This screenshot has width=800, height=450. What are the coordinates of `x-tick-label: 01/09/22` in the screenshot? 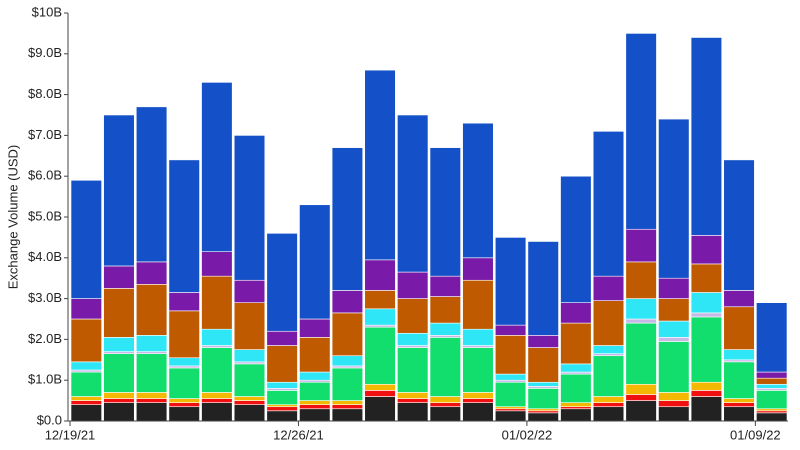 It's located at (755, 434).